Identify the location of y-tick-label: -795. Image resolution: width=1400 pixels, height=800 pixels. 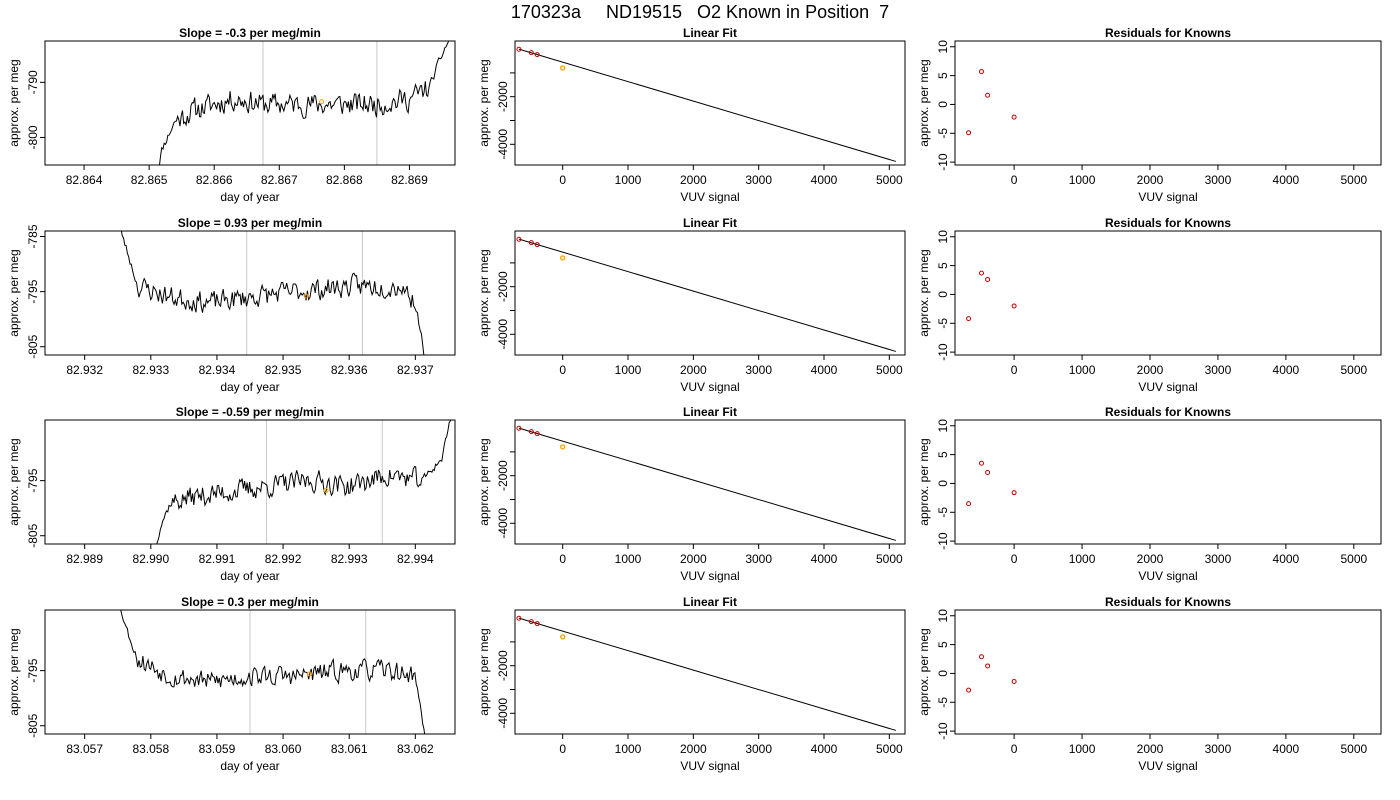
(33, 291).